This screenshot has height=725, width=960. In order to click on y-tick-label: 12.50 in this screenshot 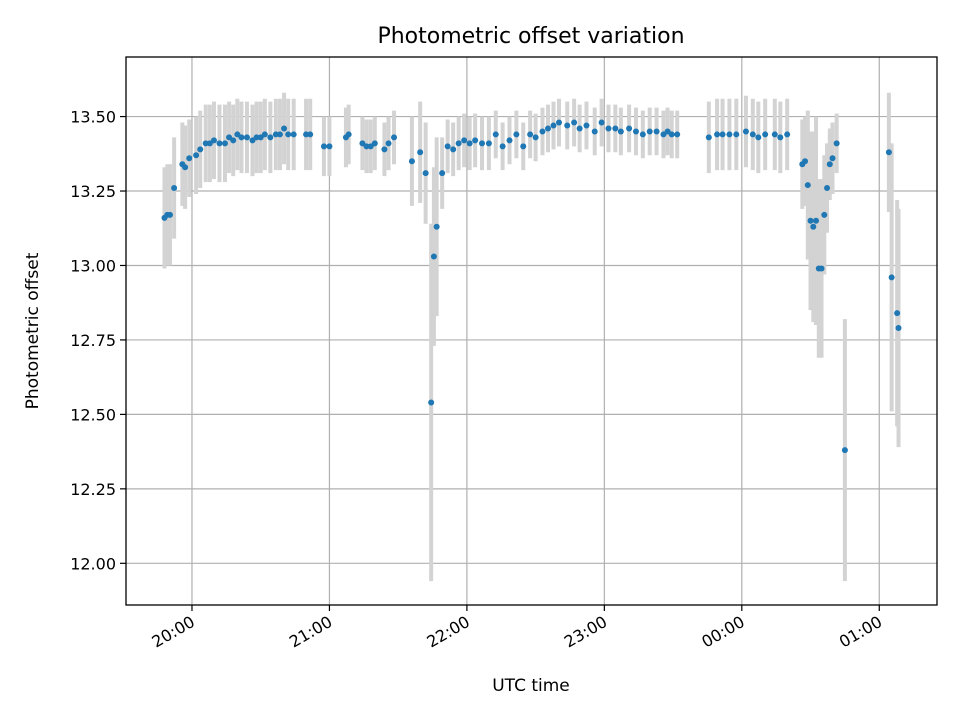, I will do `click(93, 414)`.